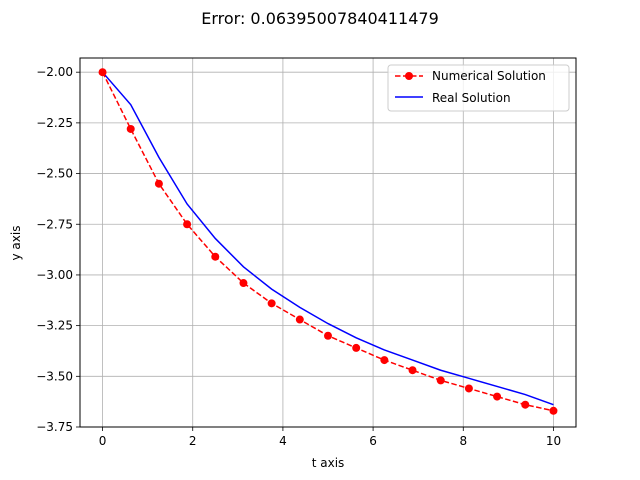  Describe the element at coordinates (553, 441) in the screenshot. I see `x-tick-label: 10` at that location.